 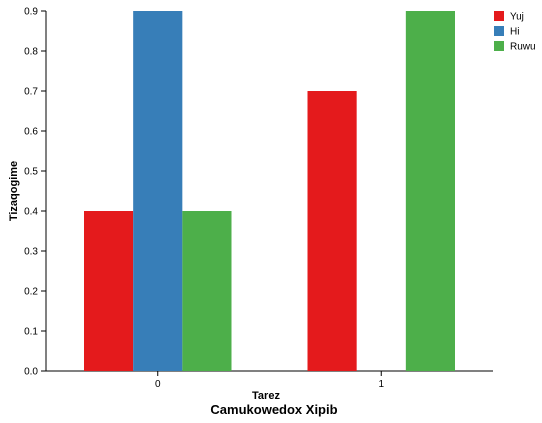 What do you see at coordinates (31, 292) in the screenshot?
I see `y-tick-label: 0.2` at bounding box center [31, 292].